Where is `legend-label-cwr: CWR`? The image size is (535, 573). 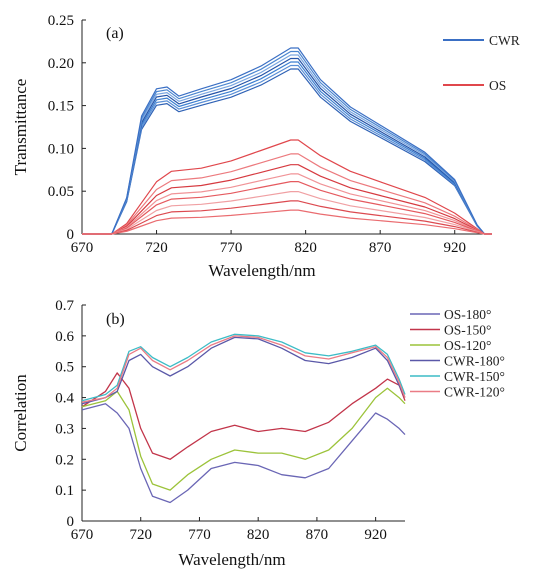
legend-label-cwr: CWR is located at coordinates (504, 40).